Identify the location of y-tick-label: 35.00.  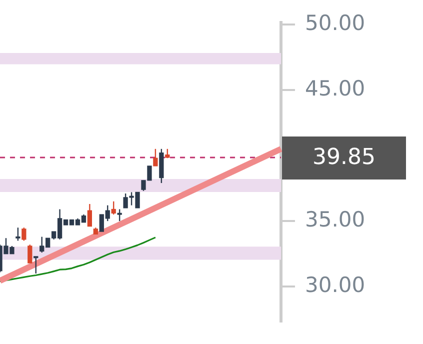
(335, 220).